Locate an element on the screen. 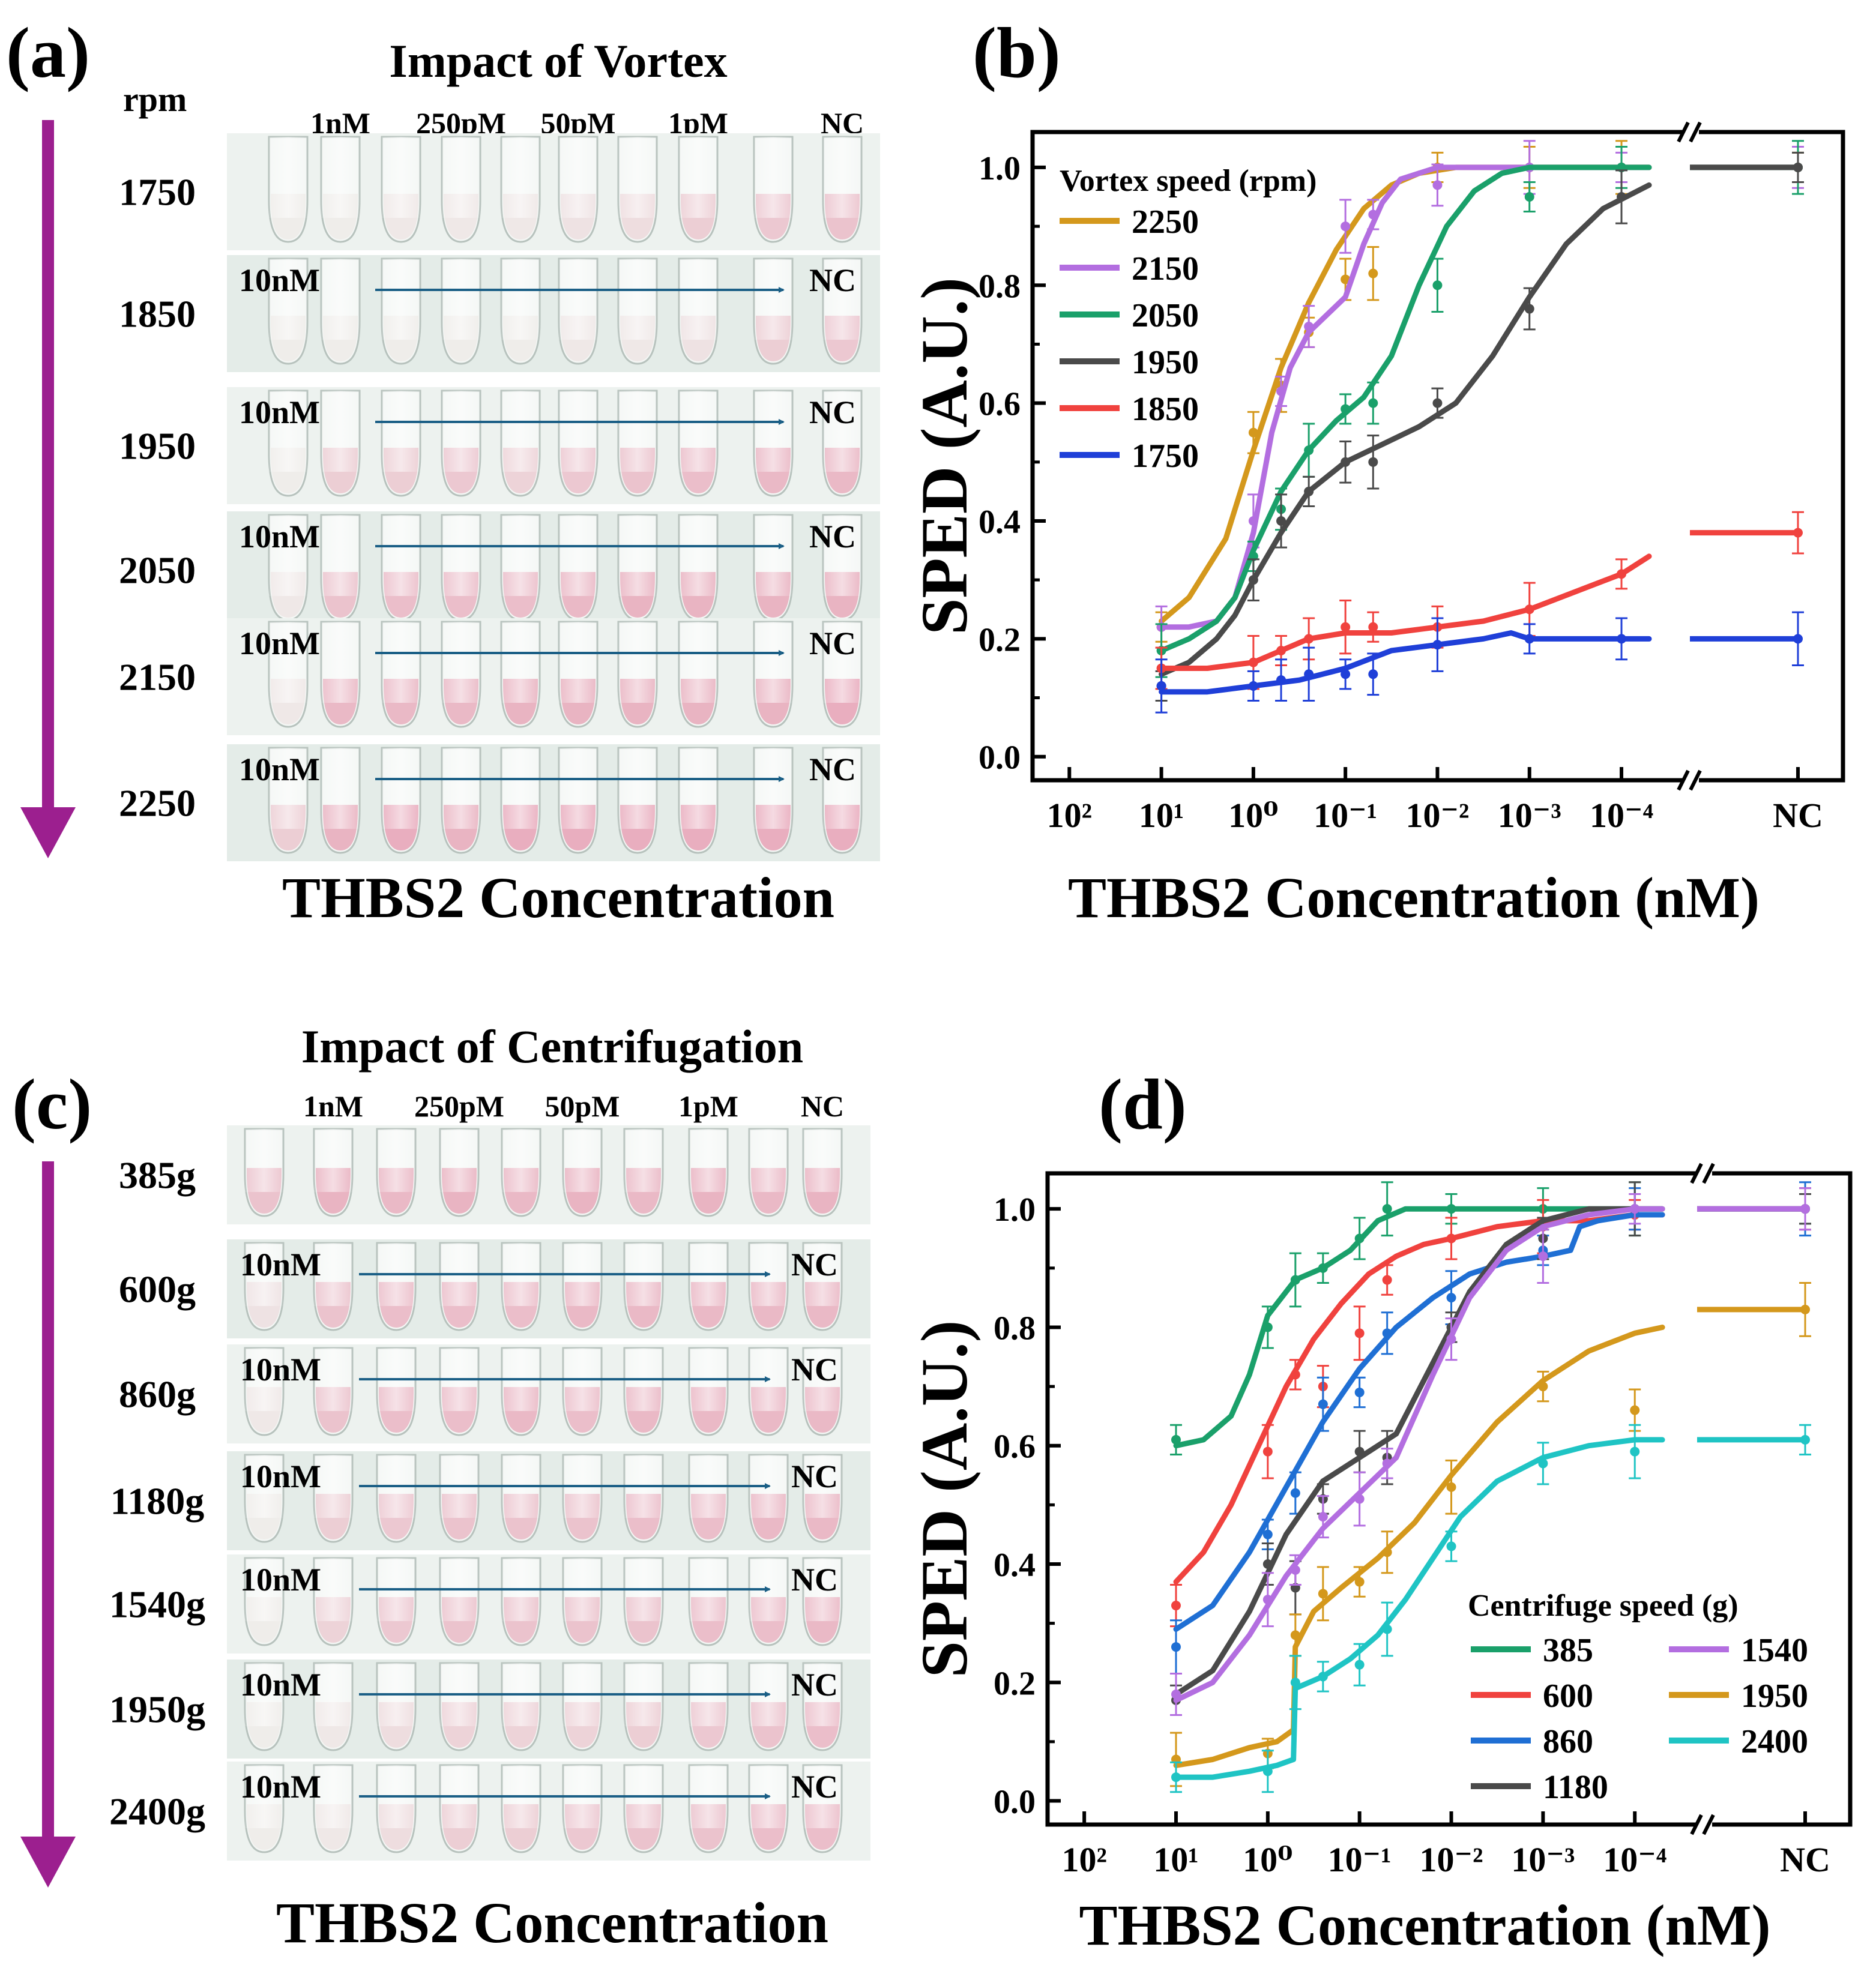 This screenshot has width=1876, height=1962. y-tick-label: 0.2 is located at coordinates (1000, 639).